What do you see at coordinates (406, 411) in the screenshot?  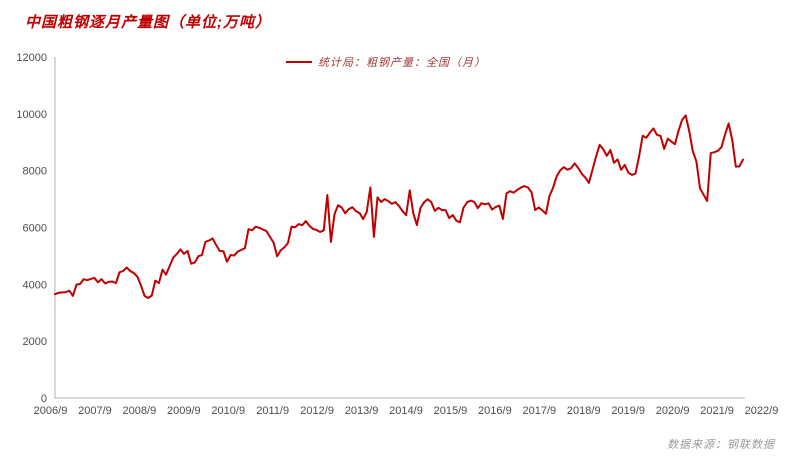 I see `x-axis-label: 2014/9` at bounding box center [406, 411].